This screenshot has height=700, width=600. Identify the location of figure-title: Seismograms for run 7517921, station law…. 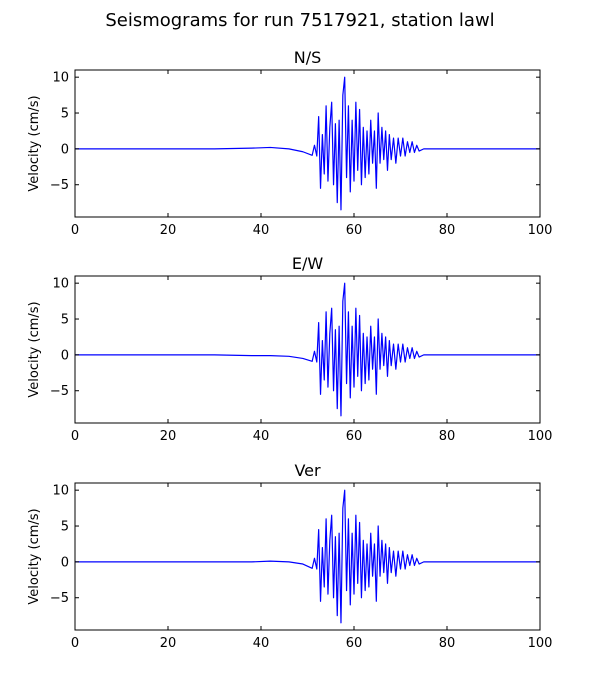
(300, 20).